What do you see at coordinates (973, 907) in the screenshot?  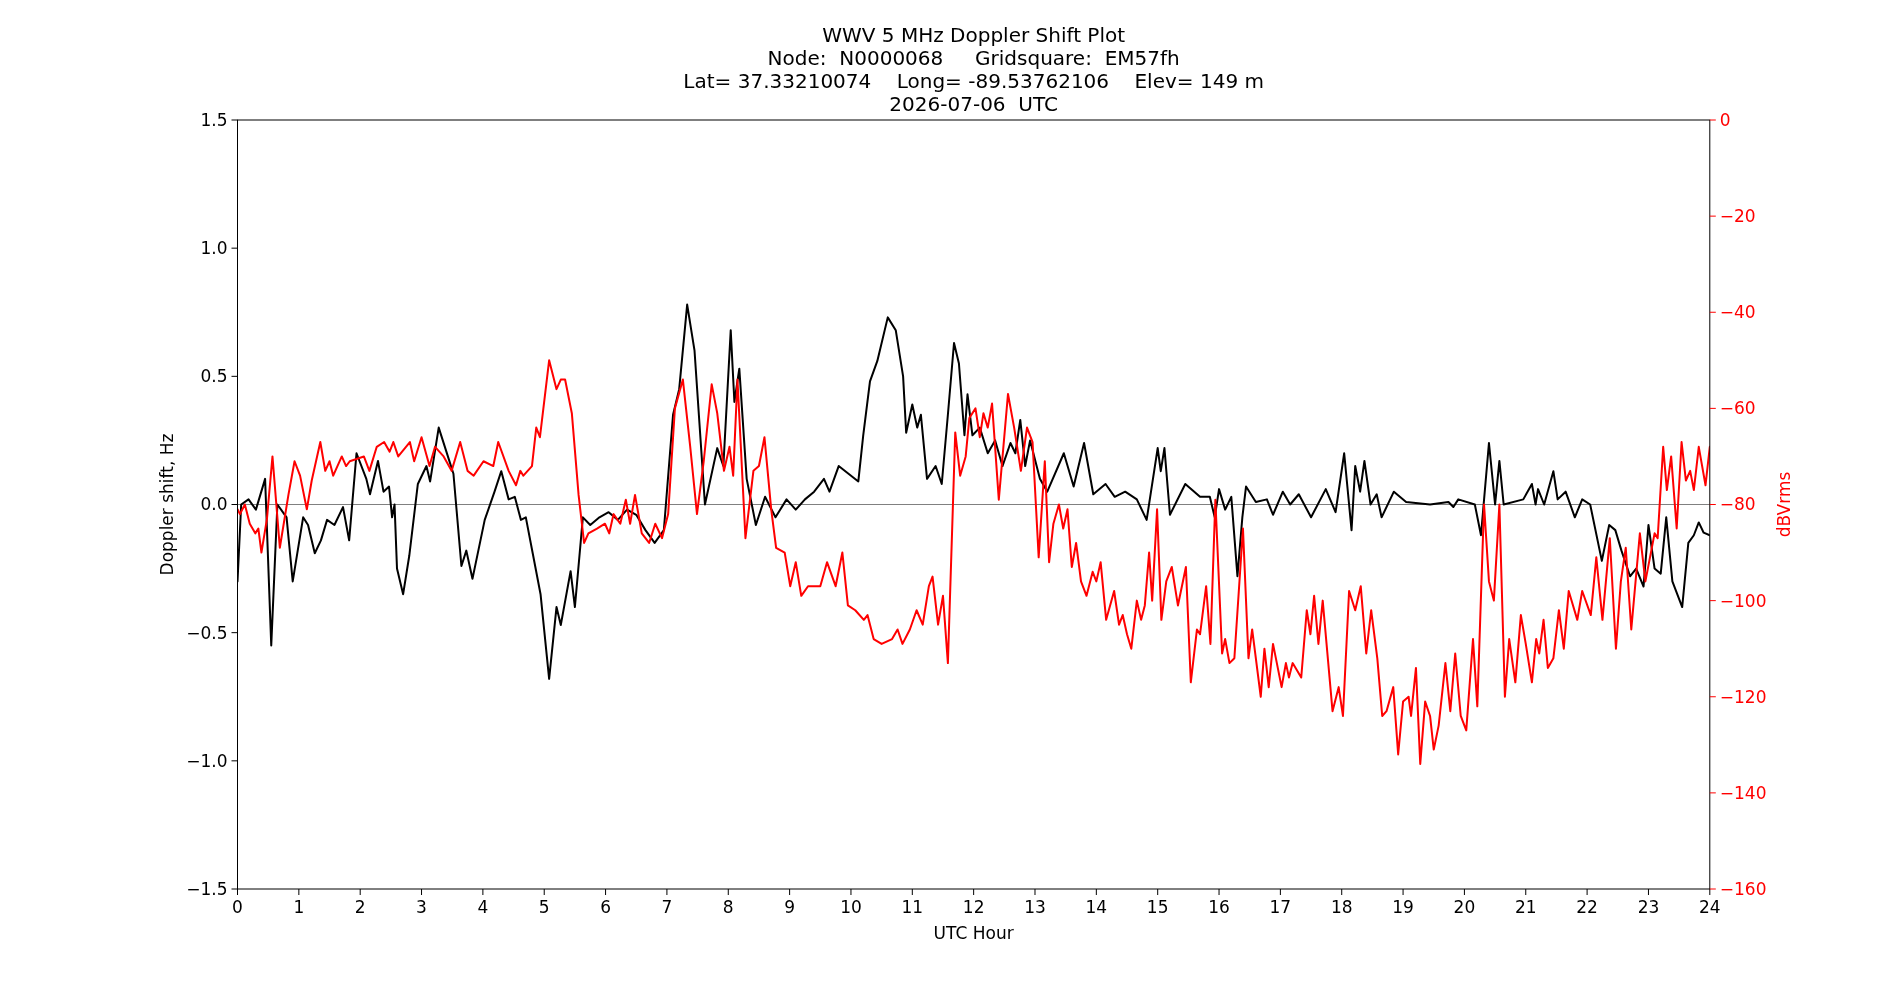 I see `x-tick-label: 12` at bounding box center [973, 907].